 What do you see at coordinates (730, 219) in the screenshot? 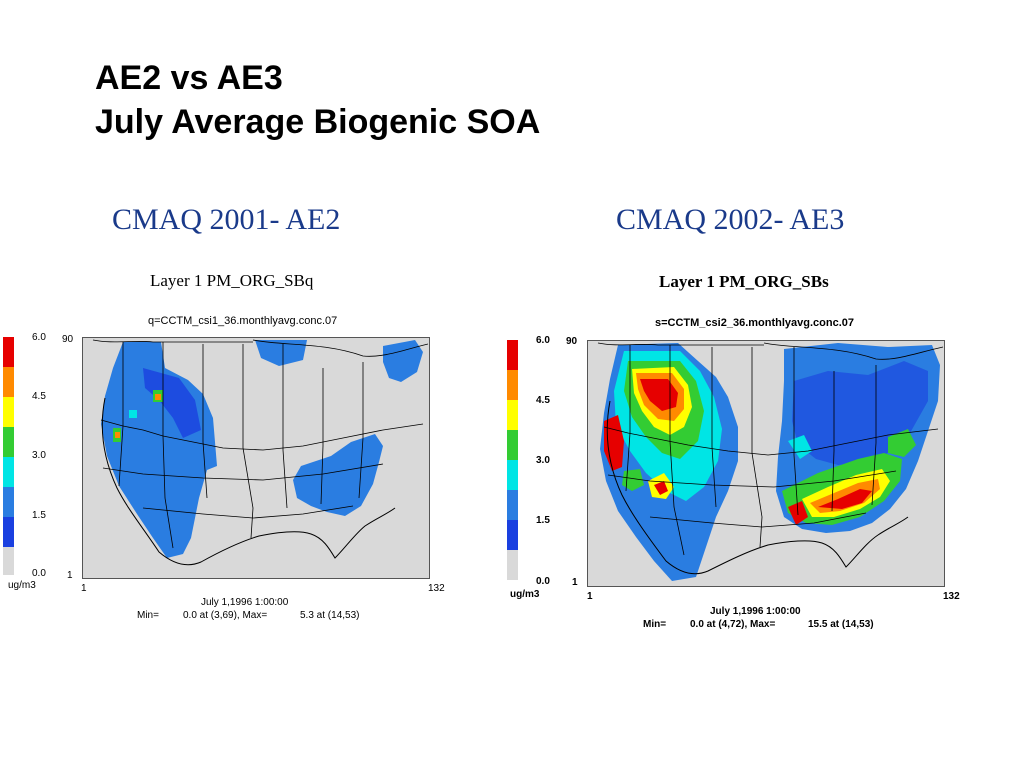
I see `panel-heading: CMAQ 2002- AE3` at bounding box center [730, 219].